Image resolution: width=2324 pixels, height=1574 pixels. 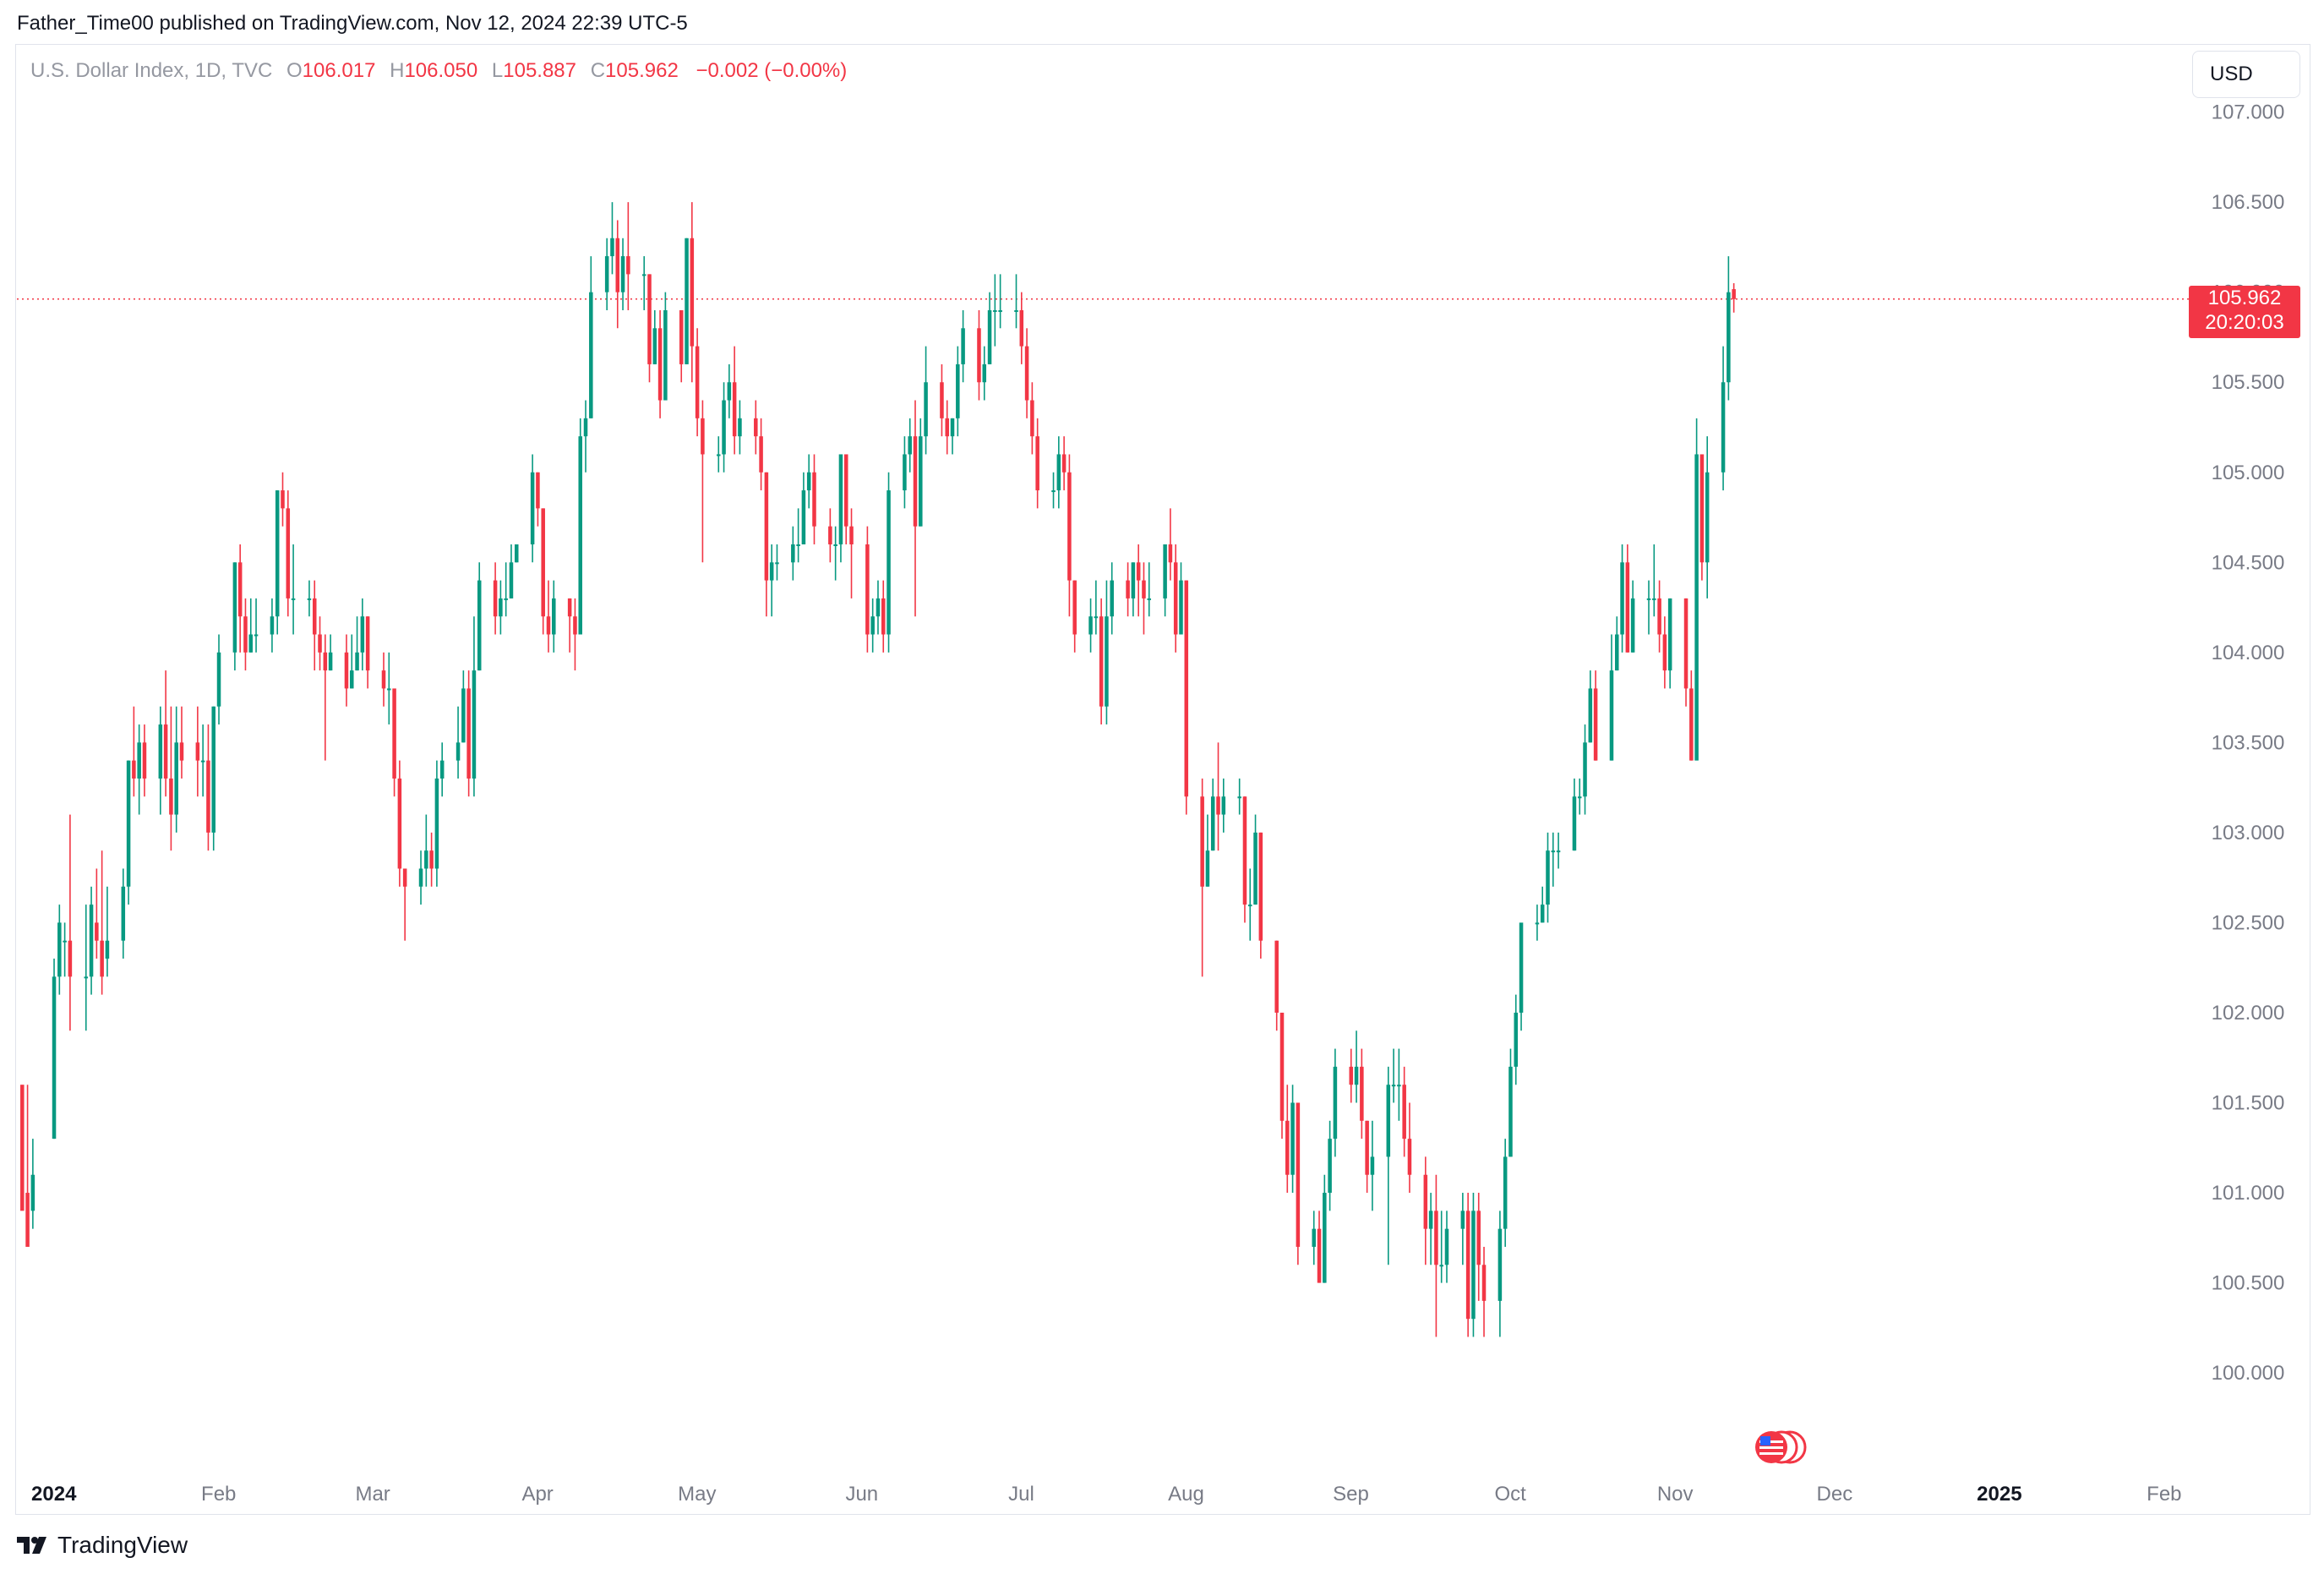 I want to click on y-tick-label: 100.500, so click(x=2248, y=1283).